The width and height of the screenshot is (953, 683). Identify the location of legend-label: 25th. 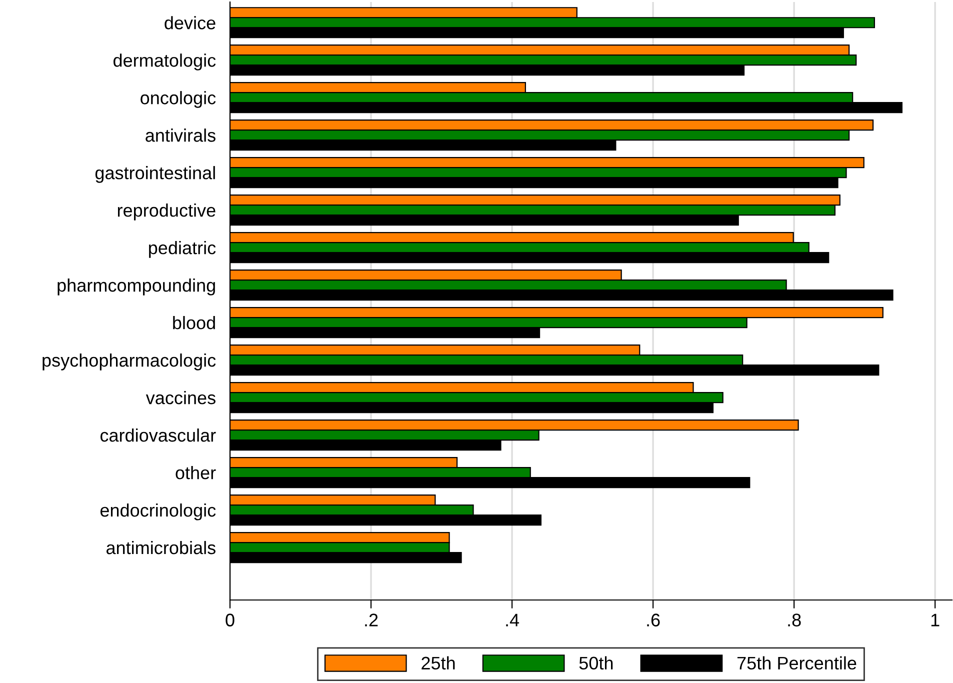
(438, 663).